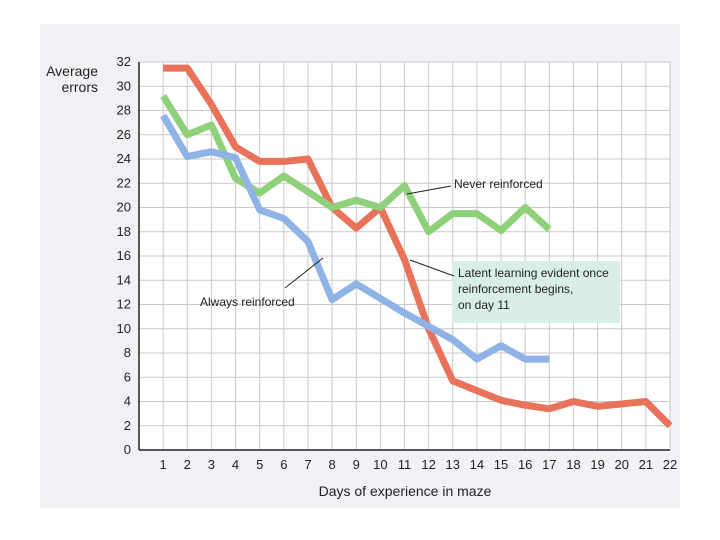  Describe the element at coordinates (124, 182) in the screenshot. I see `y-tick-label: 22` at that location.